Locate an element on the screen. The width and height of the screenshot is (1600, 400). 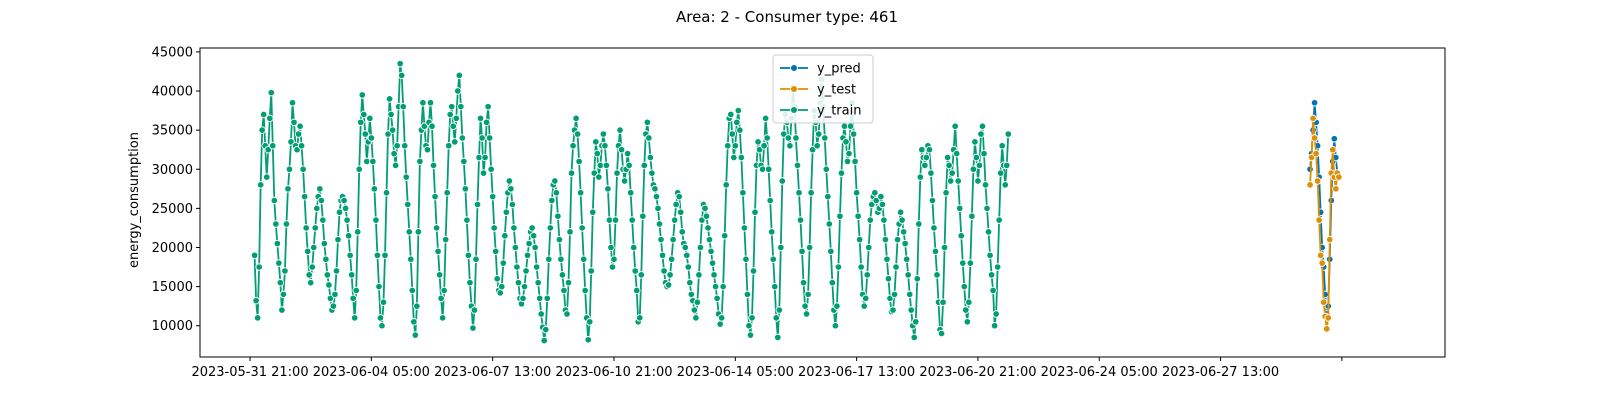
x-tick-label: 2023-06-04 05:00 is located at coordinates (371, 372).